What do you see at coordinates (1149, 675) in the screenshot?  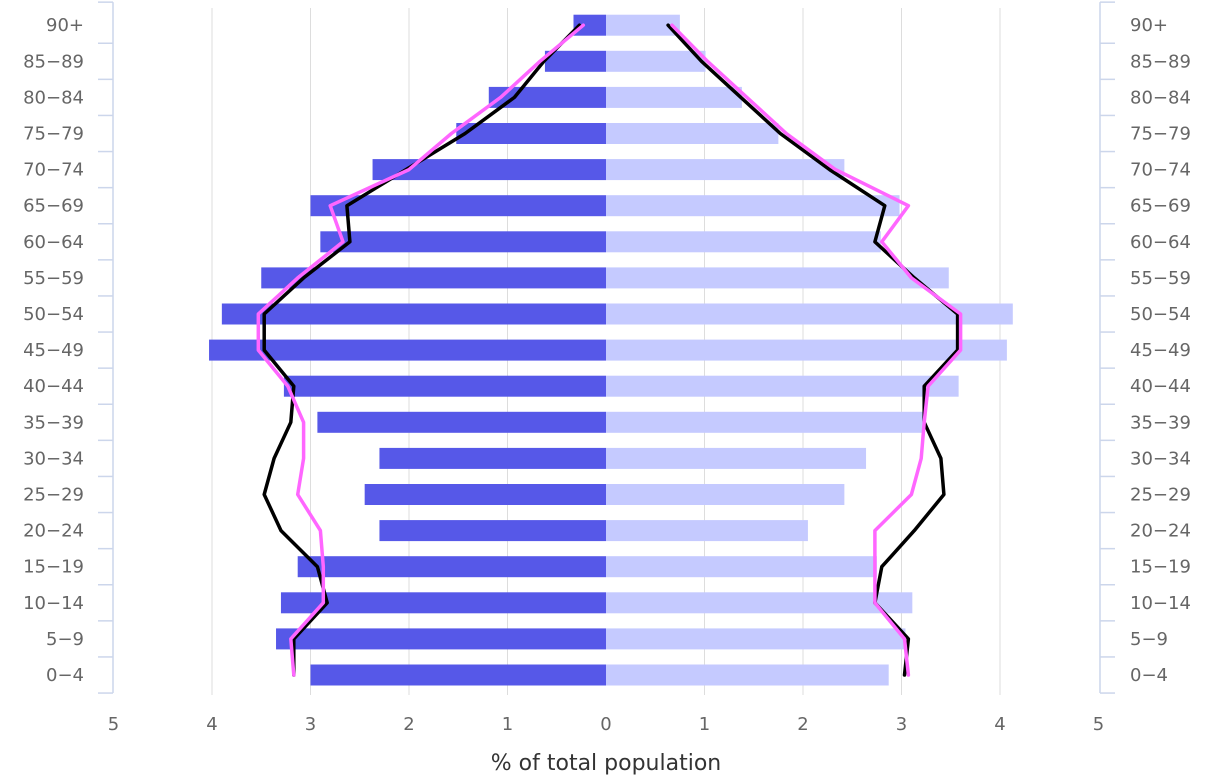 I see `y-tick-label-right: 0−4` at bounding box center [1149, 675].